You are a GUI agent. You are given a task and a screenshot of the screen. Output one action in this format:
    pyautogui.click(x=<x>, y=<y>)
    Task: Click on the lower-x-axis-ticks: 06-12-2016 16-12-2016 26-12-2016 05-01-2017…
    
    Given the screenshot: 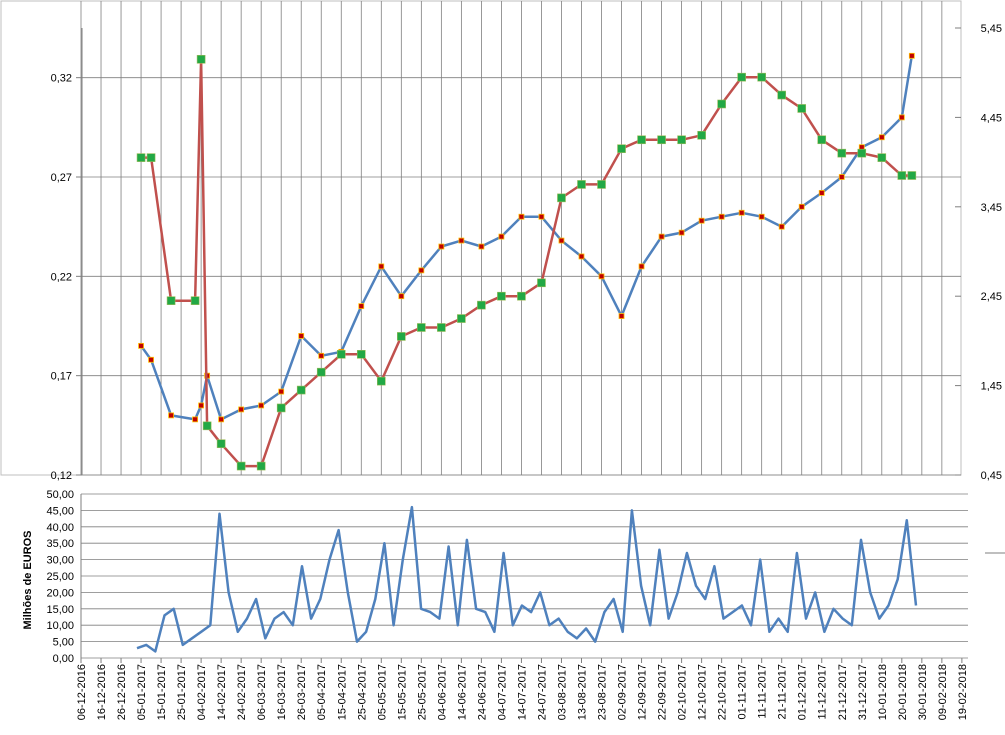 What is the action you would take?
    pyautogui.click(x=522, y=689)
    